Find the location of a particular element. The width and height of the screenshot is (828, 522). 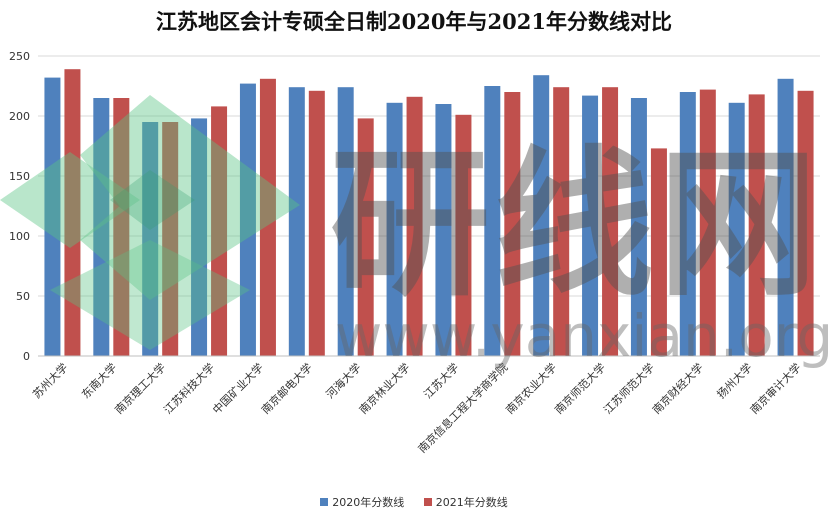

y-tick-label: 150 is located at coordinates (19, 176).